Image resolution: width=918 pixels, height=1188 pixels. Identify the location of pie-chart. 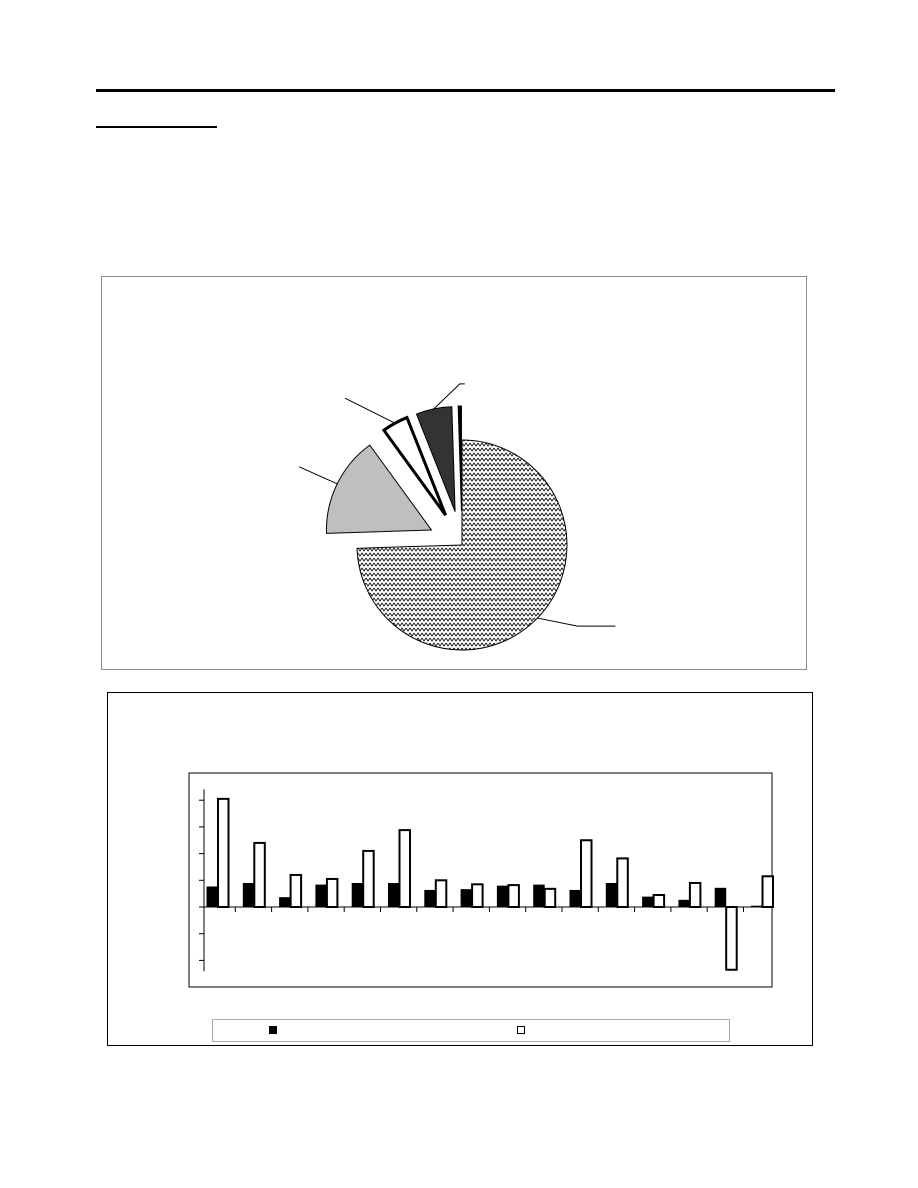
(457, 517).